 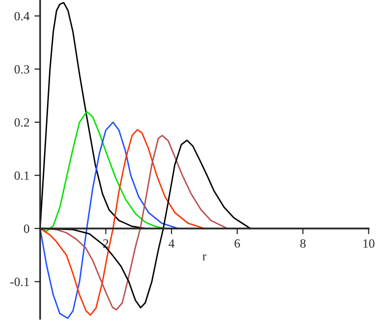 I want to click on y-tick-label: 0.4, so click(x=22, y=16).